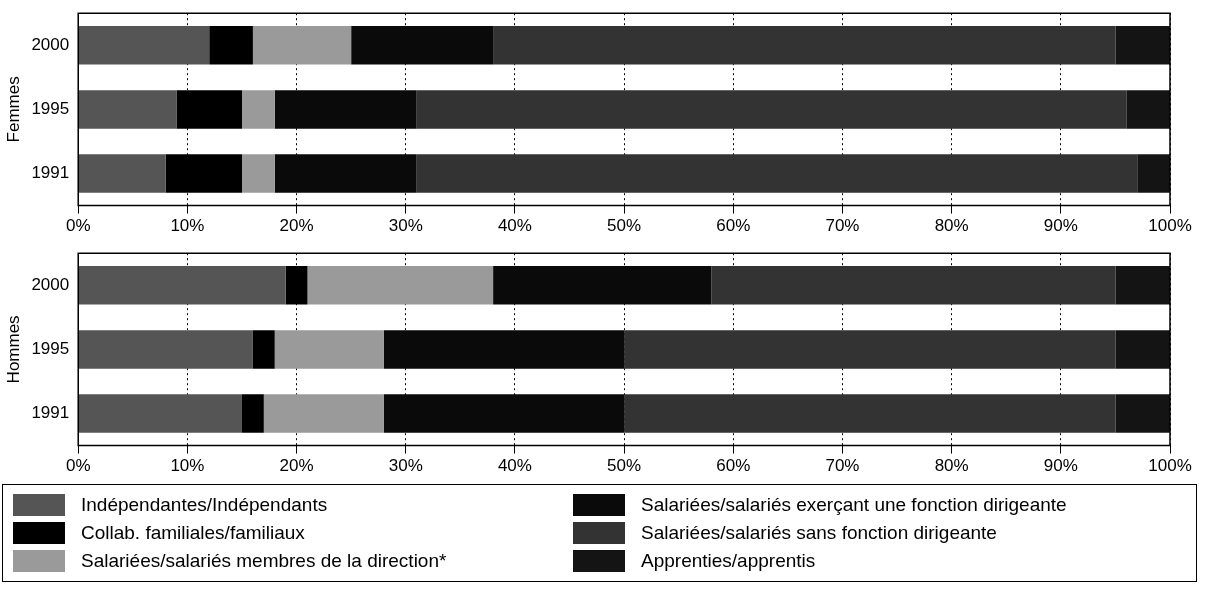 The height and width of the screenshot is (612, 1213). What do you see at coordinates (728, 561) in the screenshot?
I see `legend-label: Apprenties/apprentis` at bounding box center [728, 561].